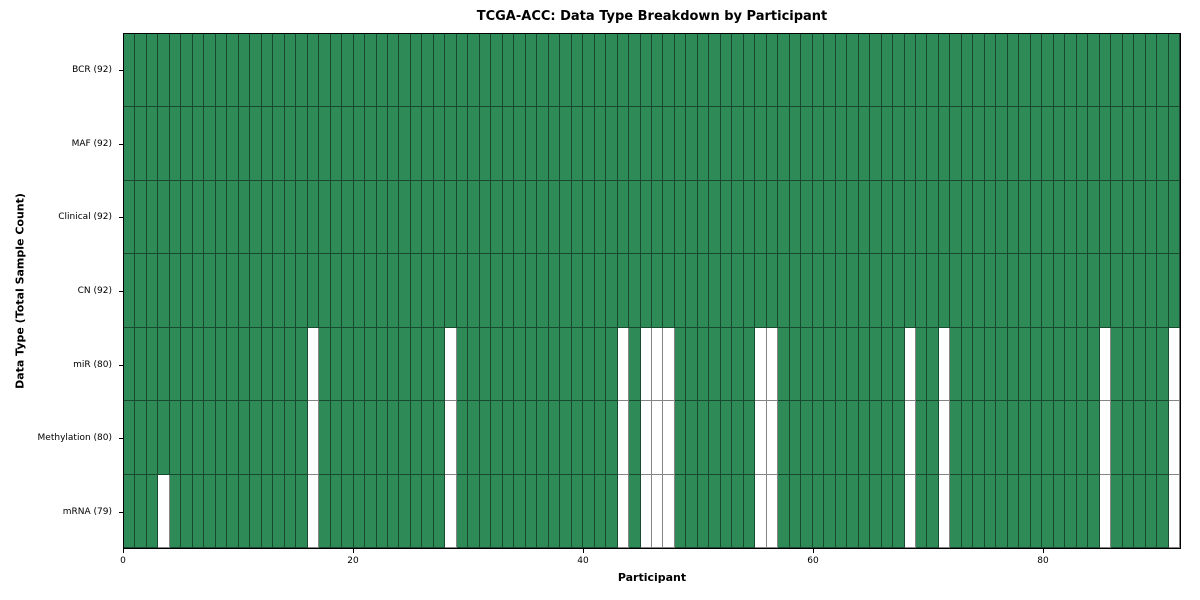 The width and height of the screenshot is (1200, 600). I want to click on y-tick-mark, so click(121, 70).